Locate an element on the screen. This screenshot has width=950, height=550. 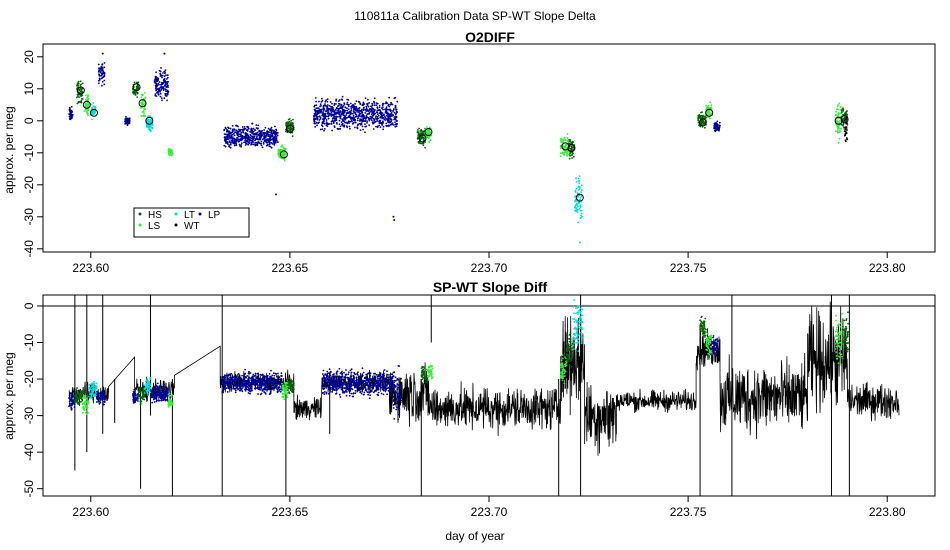
o2diff-ylabel: approx. per meg is located at coordinates (9, 149).